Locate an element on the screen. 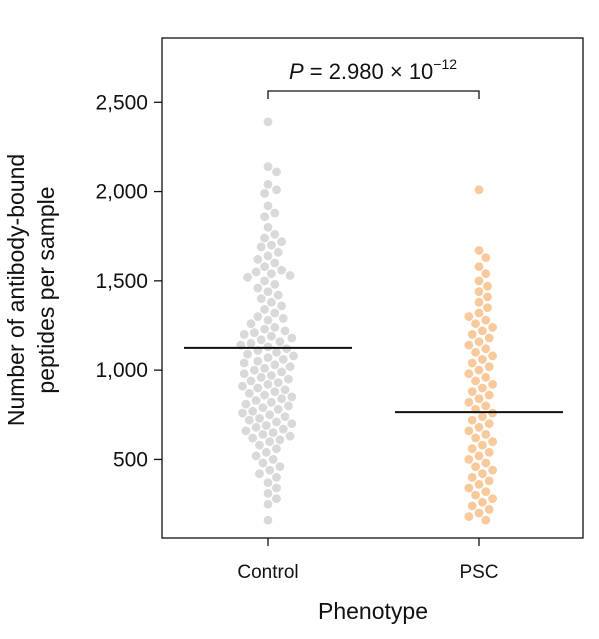  y-axis: 500 1,000 1,500 2,000 2,500 is located at coordinates (128, 281).